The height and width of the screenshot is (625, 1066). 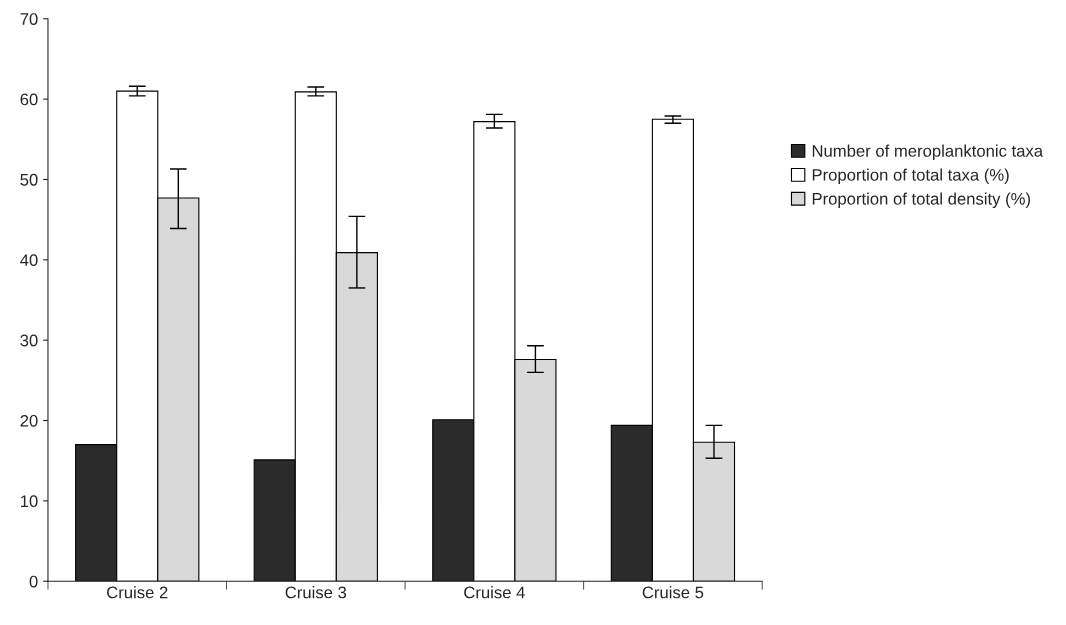 What do you see at coordinates (29, 19) in the screenshot?
I see `y-tick-label: 70` at bounding box center [29, 19].